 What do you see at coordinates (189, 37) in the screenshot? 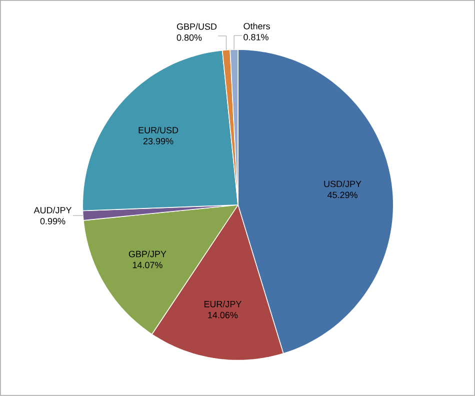
I see `data-label: 0.80%` at bounding box center [189, 37].